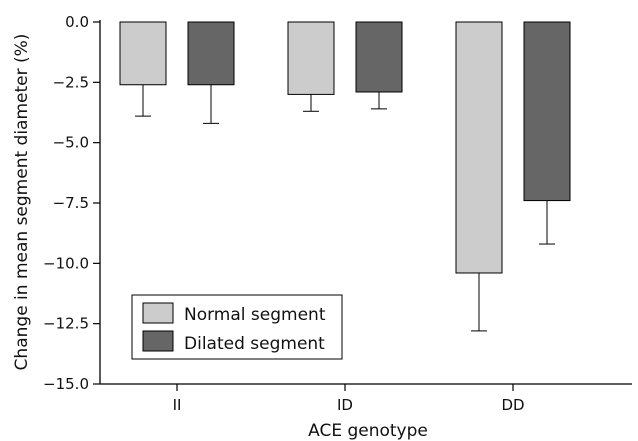 The image size is (638, 441). Describe the element at coordinates (254, 344) in the screenshot. I see `legend-label-dilated: Dilated segment` at that location.